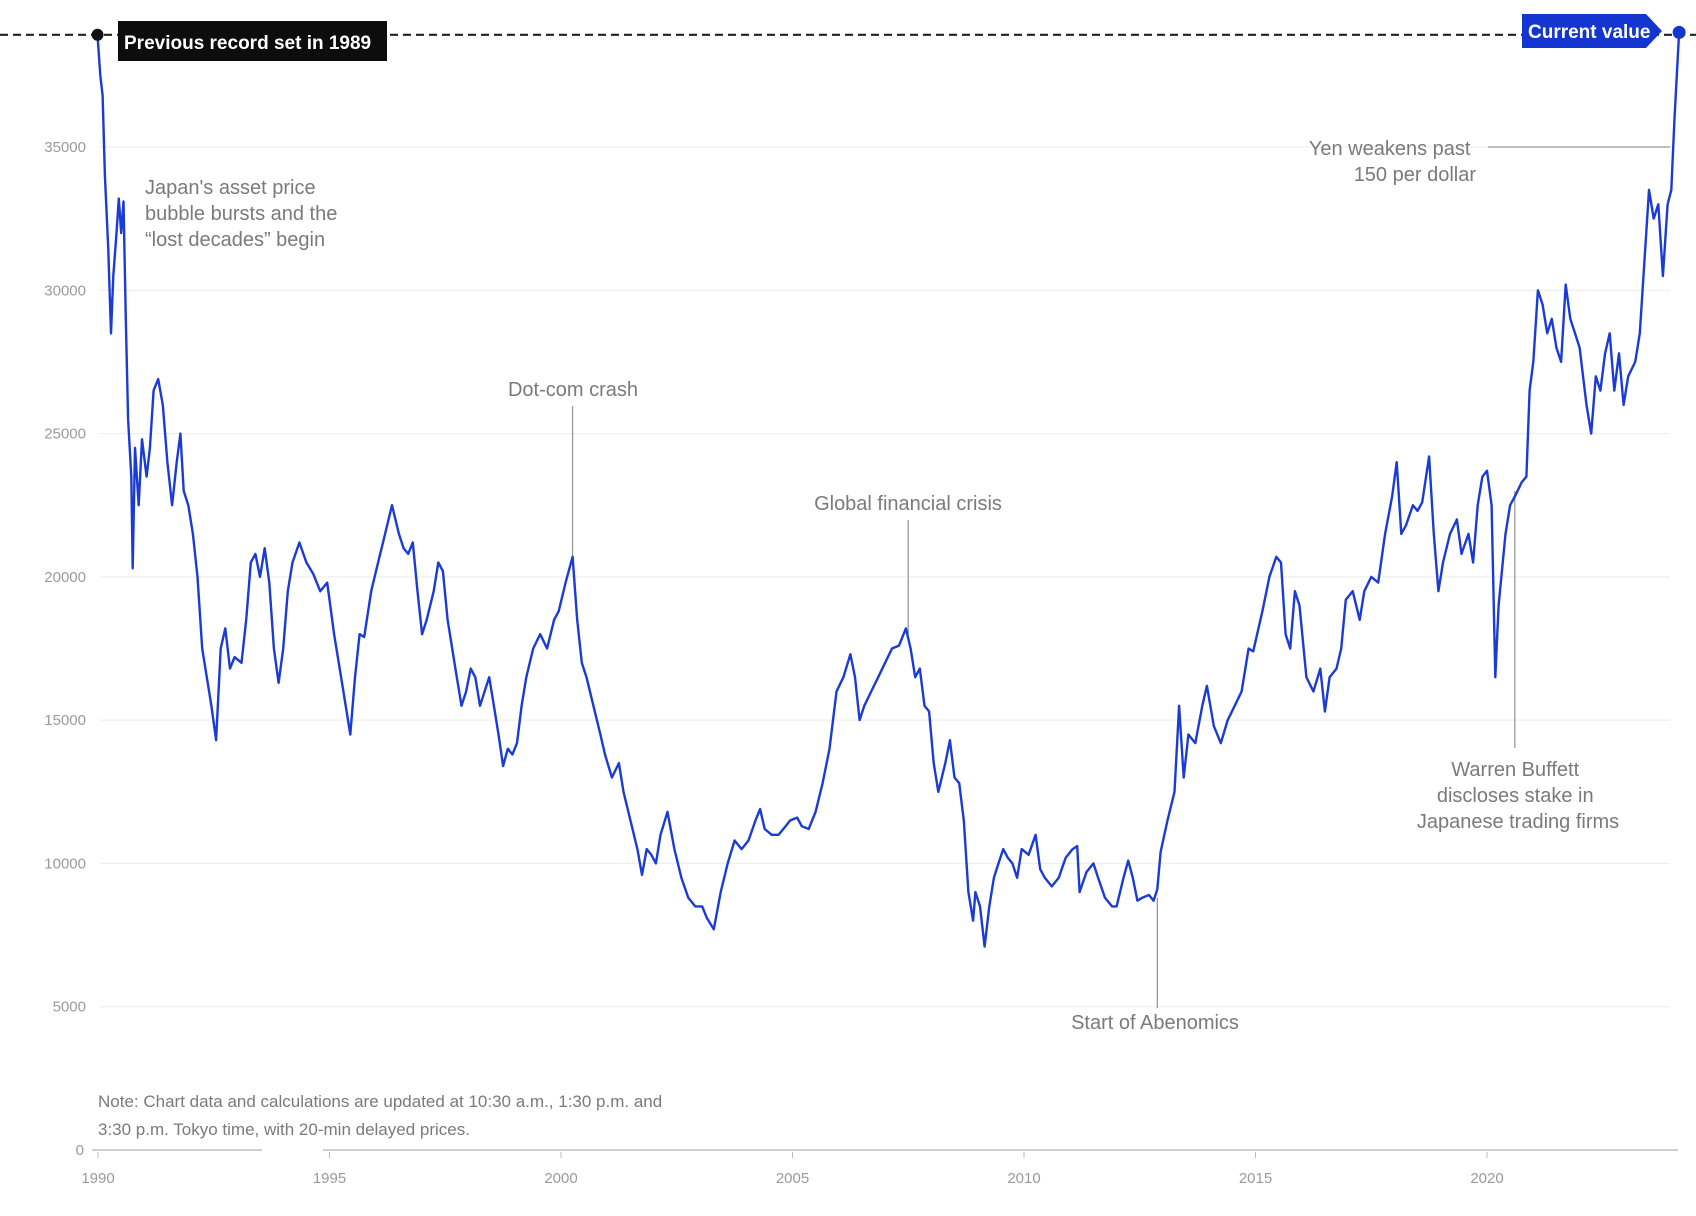  What do you see at coordinates (65, 649) in the screenshot?
I see `y-axis: 0 5000 10000 15000 20000 25000 30000 35000` at bounding box center [65, 649].